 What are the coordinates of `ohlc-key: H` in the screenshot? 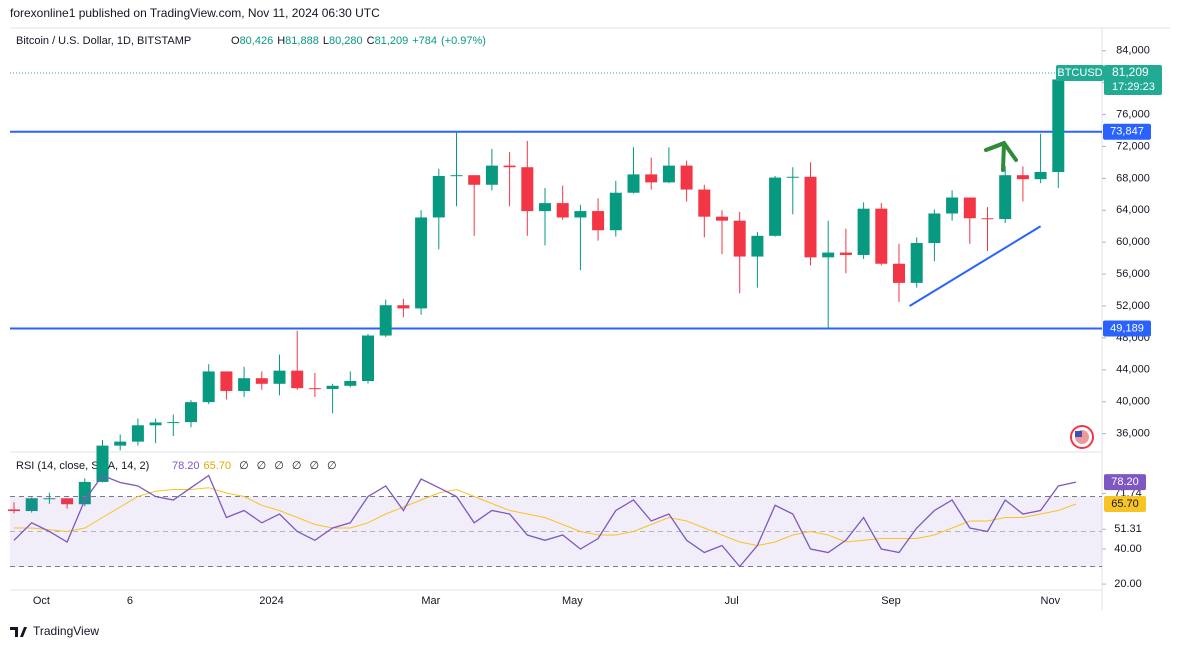 It's located at (281, 41).